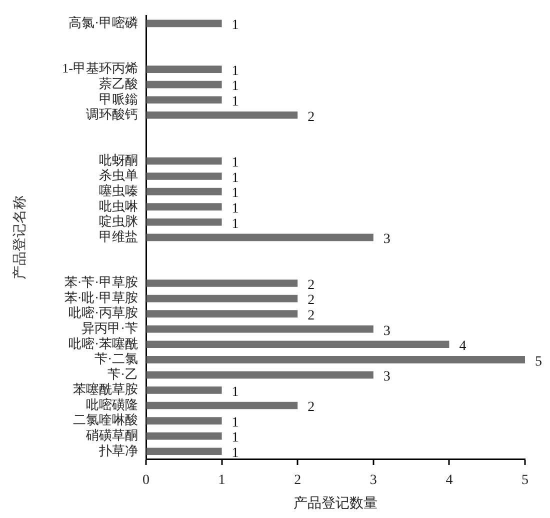 The height and width of the screenshot is (518, 550). Describe the element at coordinates (118, 206) in the screenshot. I see `y-tick-label: 吡虫啉` at that location.